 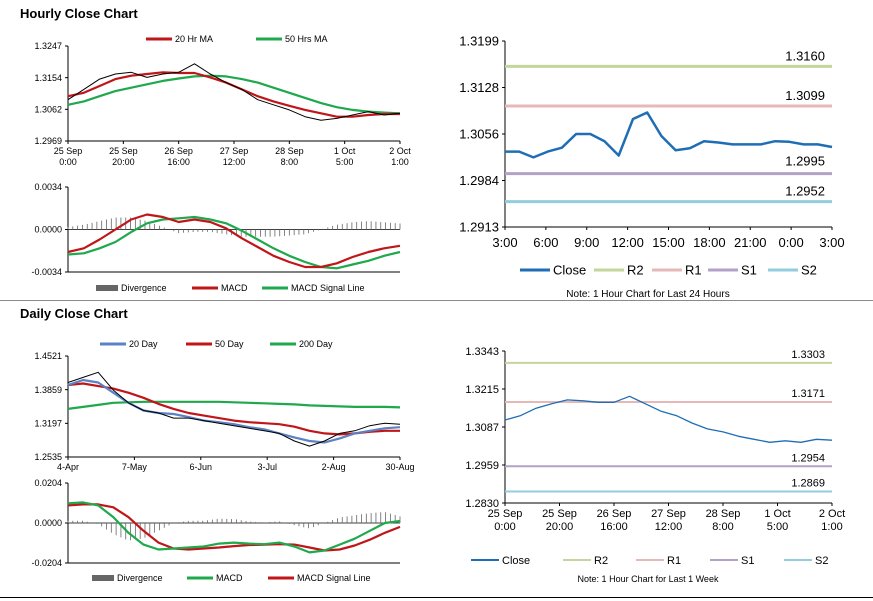 What do you see at coordinates (328, 288) in the screenshot?
I see `hourly-legend-macd-signal-label: MACD Signal Line` at bounding box center [328, 288].